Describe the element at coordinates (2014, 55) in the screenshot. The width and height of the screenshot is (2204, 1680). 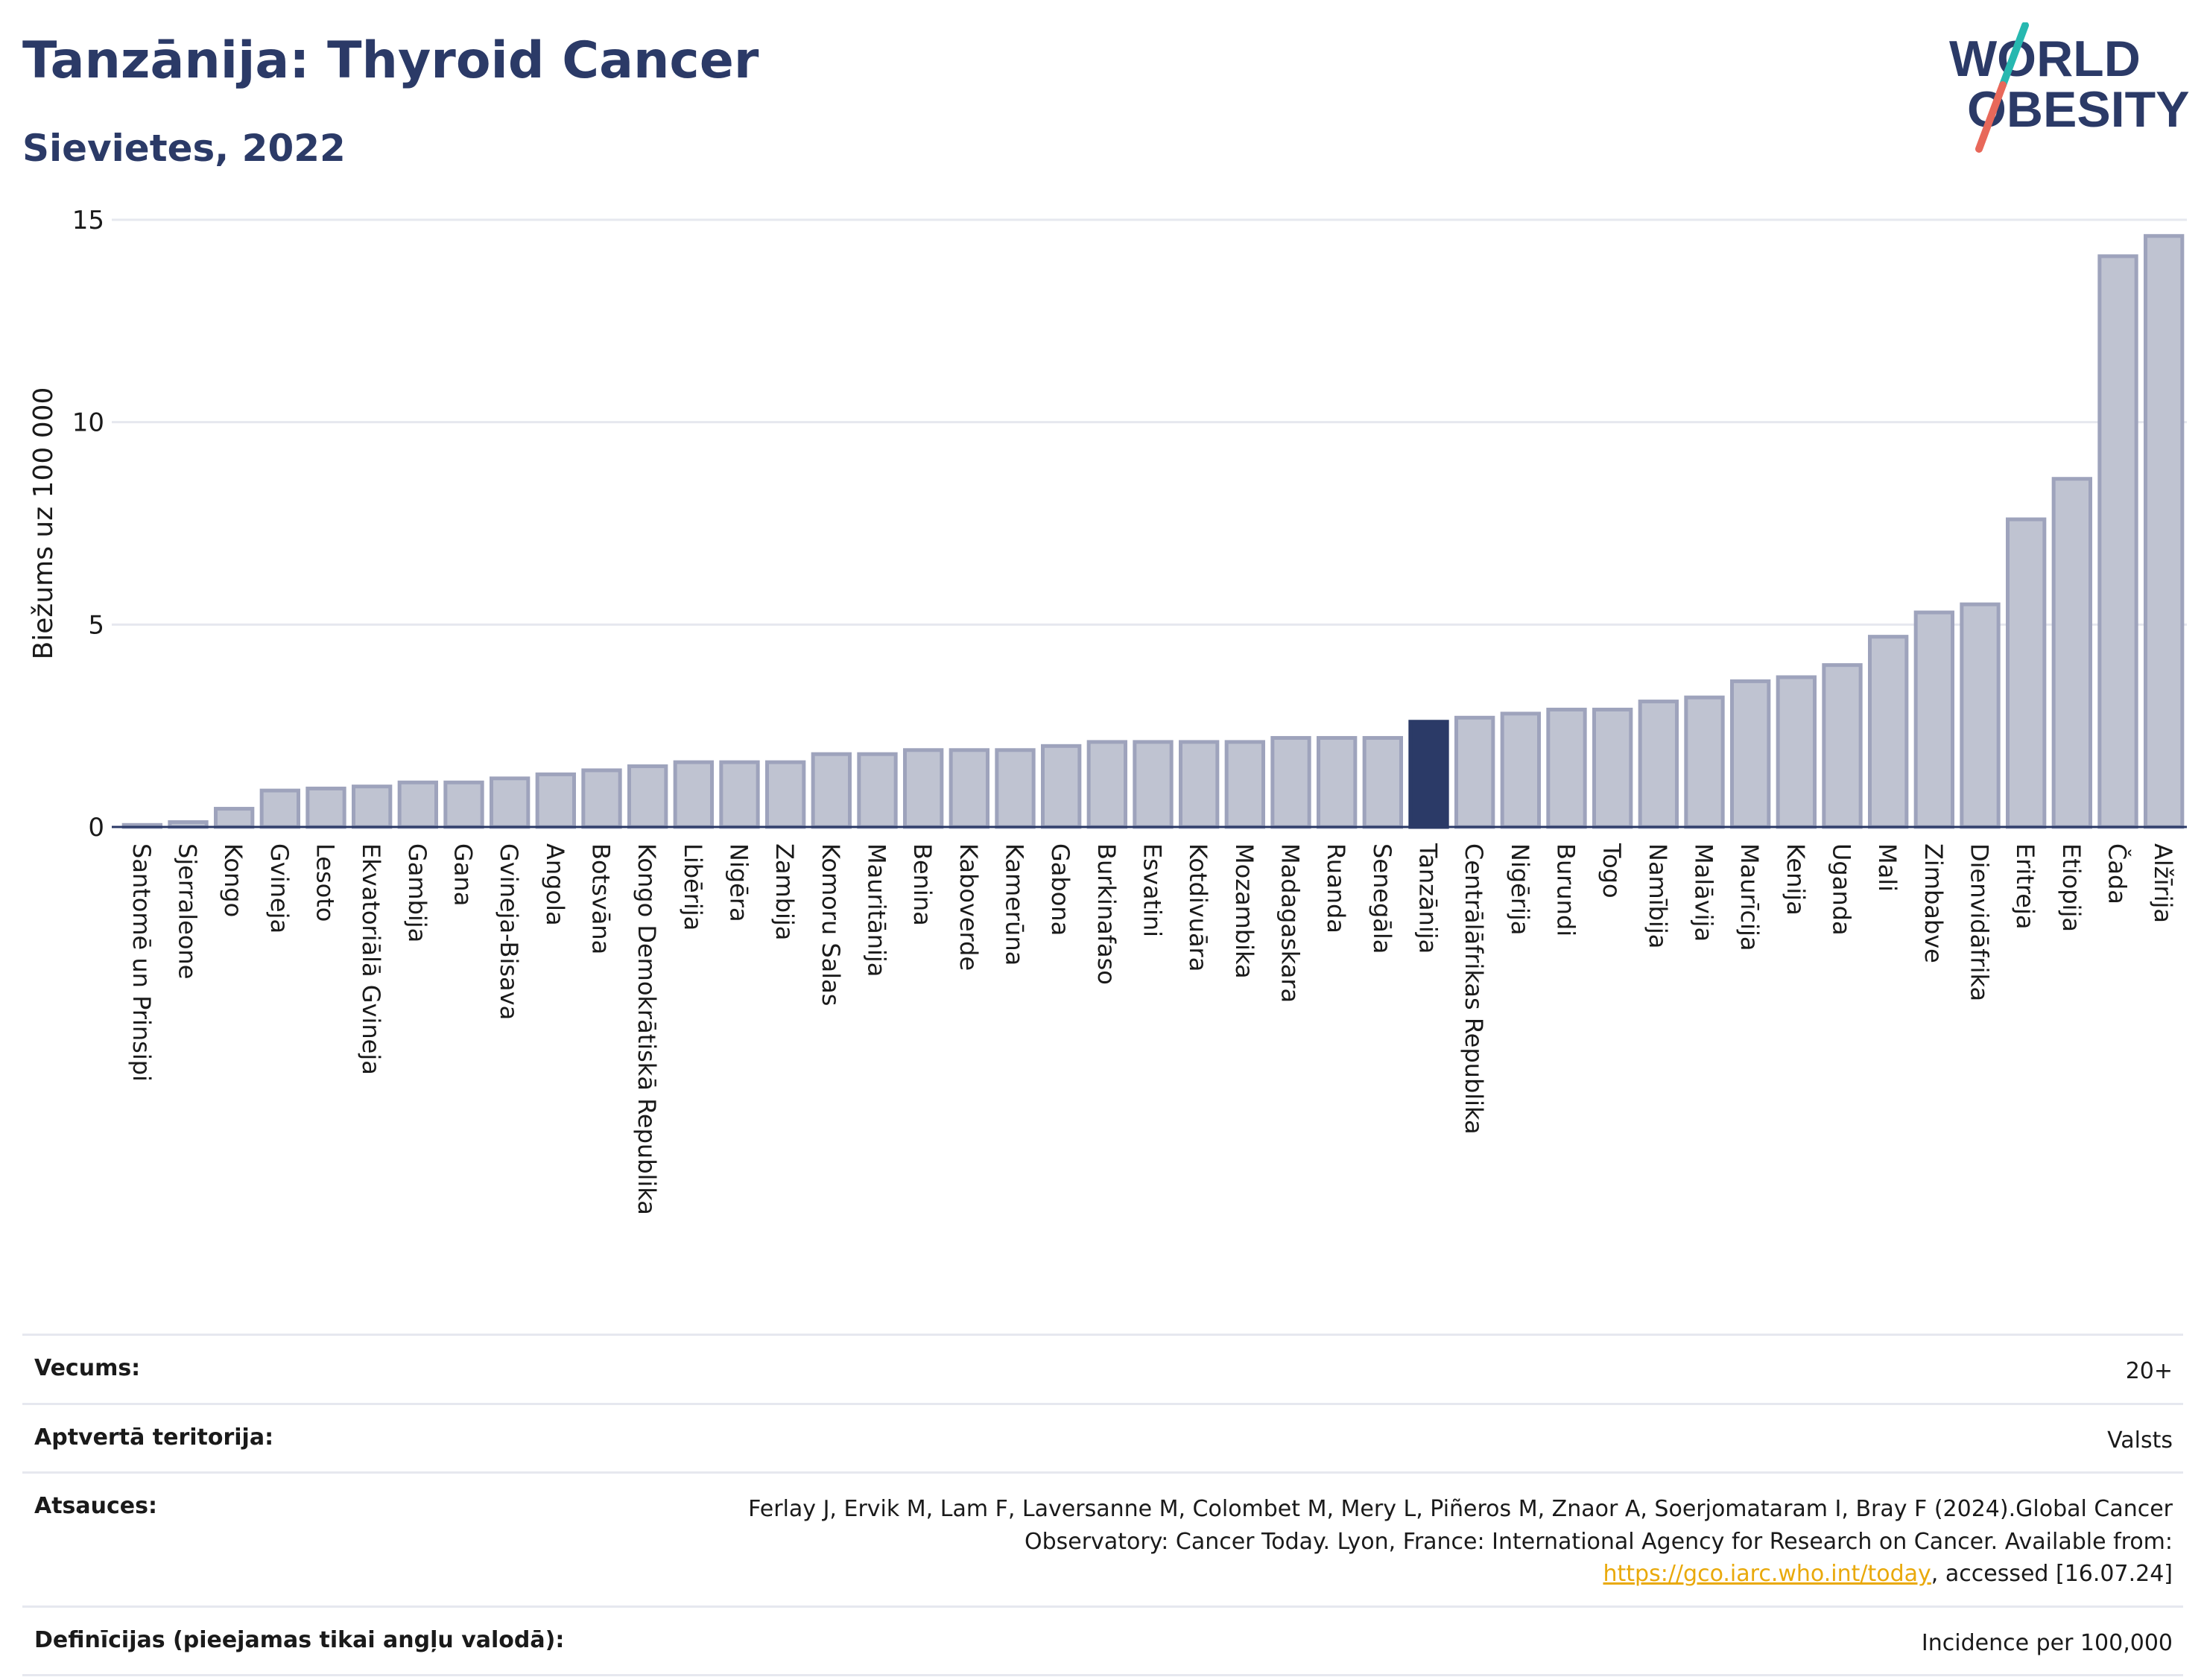
I see `logo-slash-teal` at that location.